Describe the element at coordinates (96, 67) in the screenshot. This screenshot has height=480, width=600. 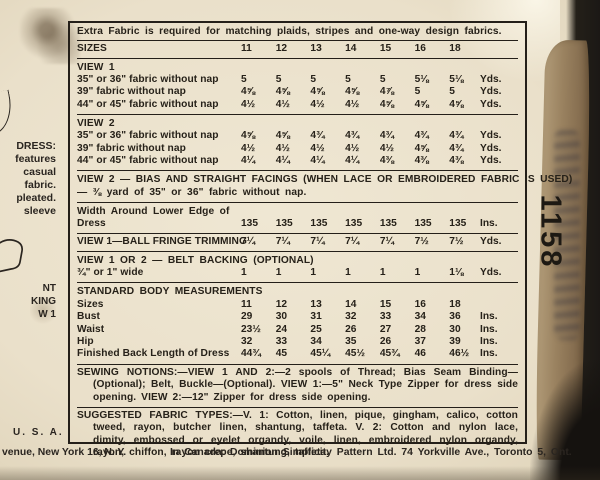
I see `view1-title: VIEW 1` at that location.